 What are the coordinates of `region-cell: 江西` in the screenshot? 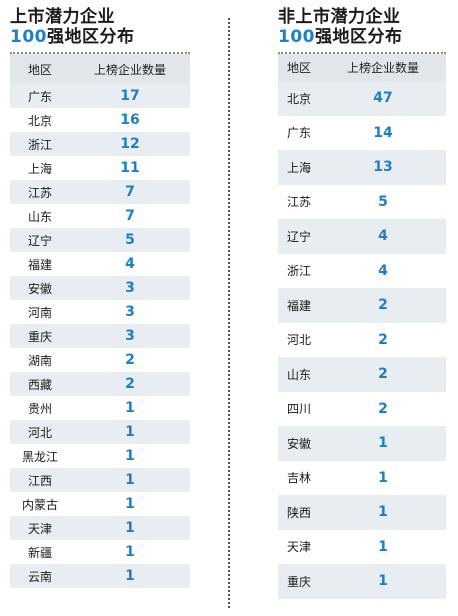 It's located at (40, 480).